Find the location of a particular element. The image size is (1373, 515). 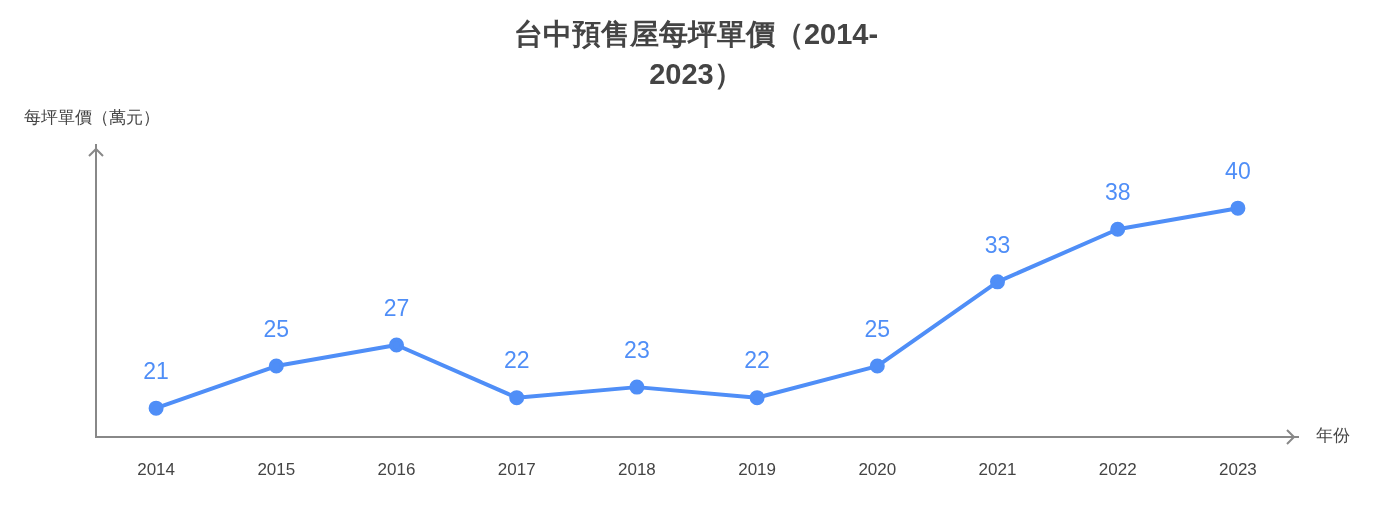

x-tick-label: 2015 is located at coordinates (276, 470).